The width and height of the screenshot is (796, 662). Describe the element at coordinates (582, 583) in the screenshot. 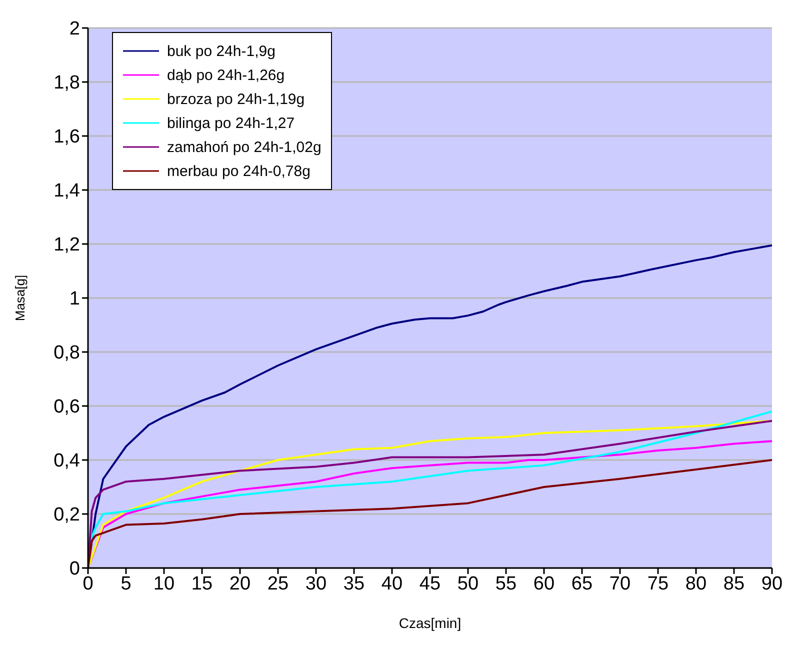

I see `x-tick-label: 65` at that location.